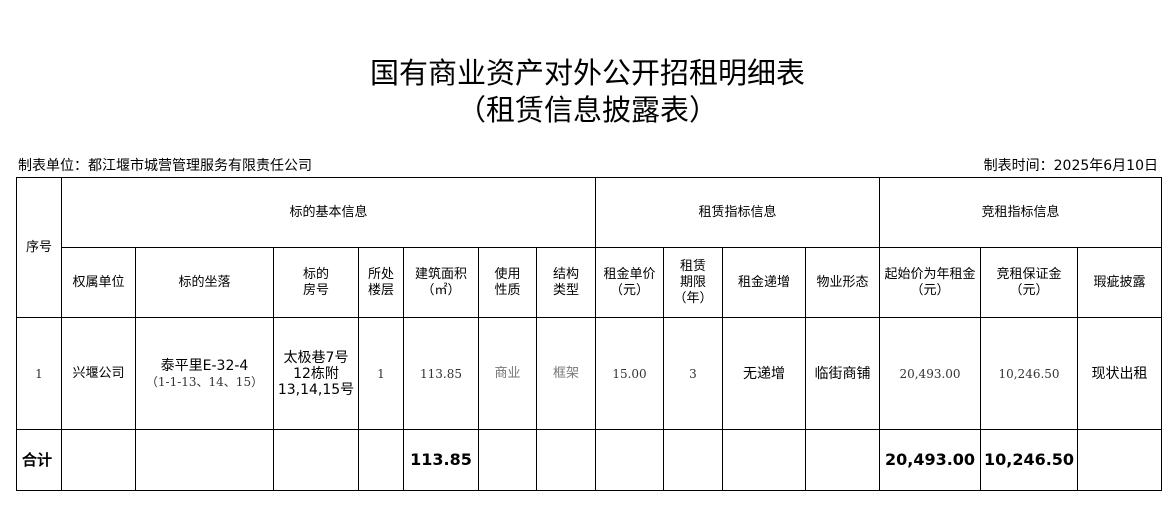 This screenshot has height=530, width=1175. What do you see at coordinates (381, 282) in the screenshot?
I see `column-header: 所处 楼层` at bounding box center [381, 282].